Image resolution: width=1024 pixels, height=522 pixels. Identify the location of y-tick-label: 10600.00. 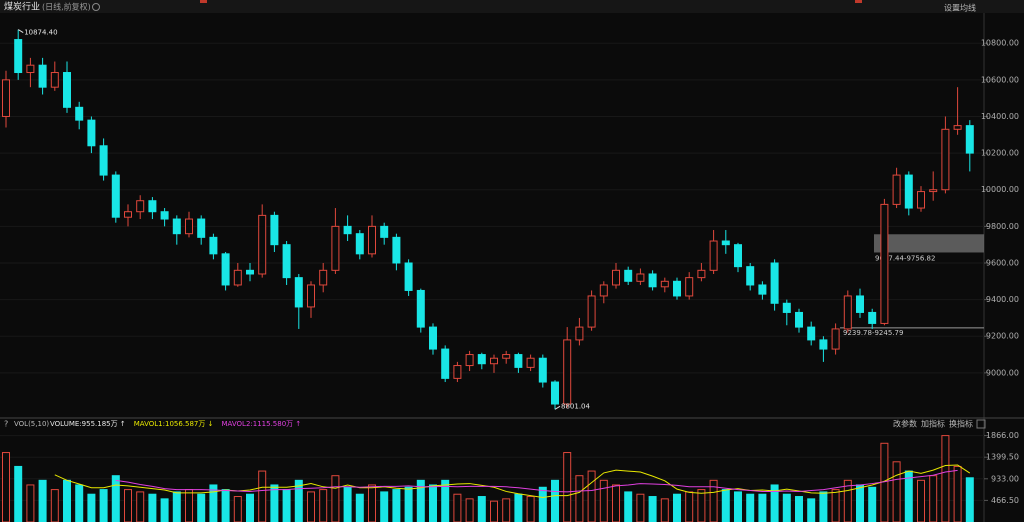
(1000, 79).